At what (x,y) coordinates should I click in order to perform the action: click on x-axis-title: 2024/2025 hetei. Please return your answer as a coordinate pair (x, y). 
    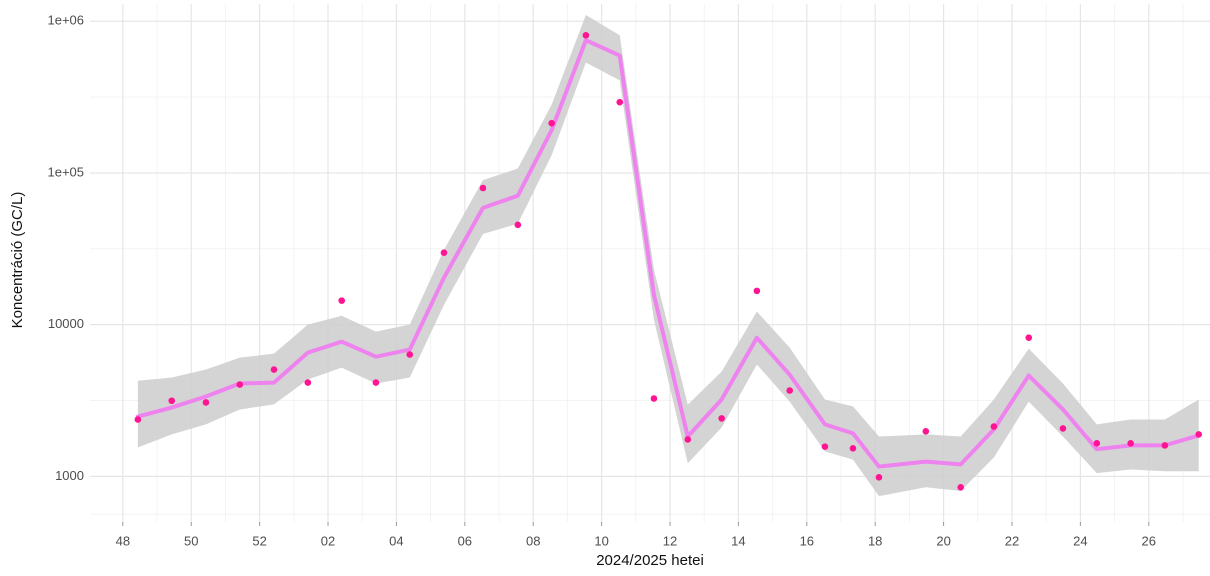
    Looking at the image, I should click on (650, 560).